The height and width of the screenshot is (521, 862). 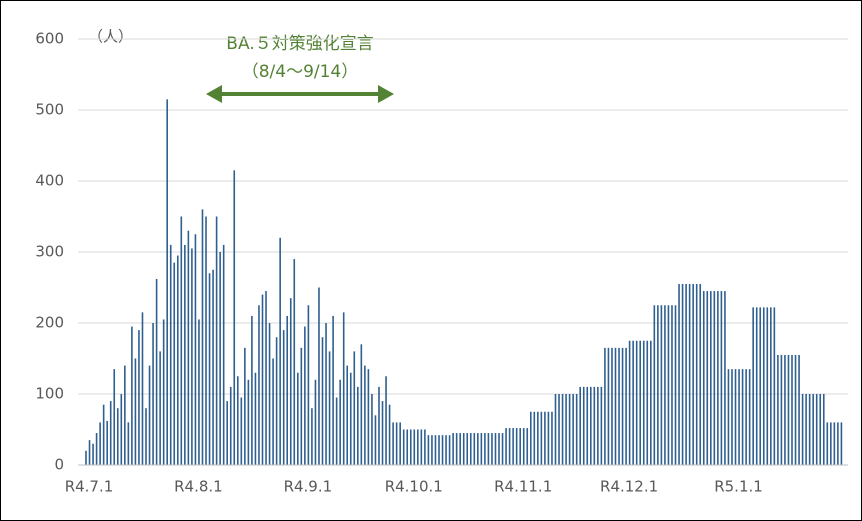 What do you see at coordinates (198, 487) in the screenshot?
I see `x-tick-label: R4.8.1` at bounding box center [198, 487].